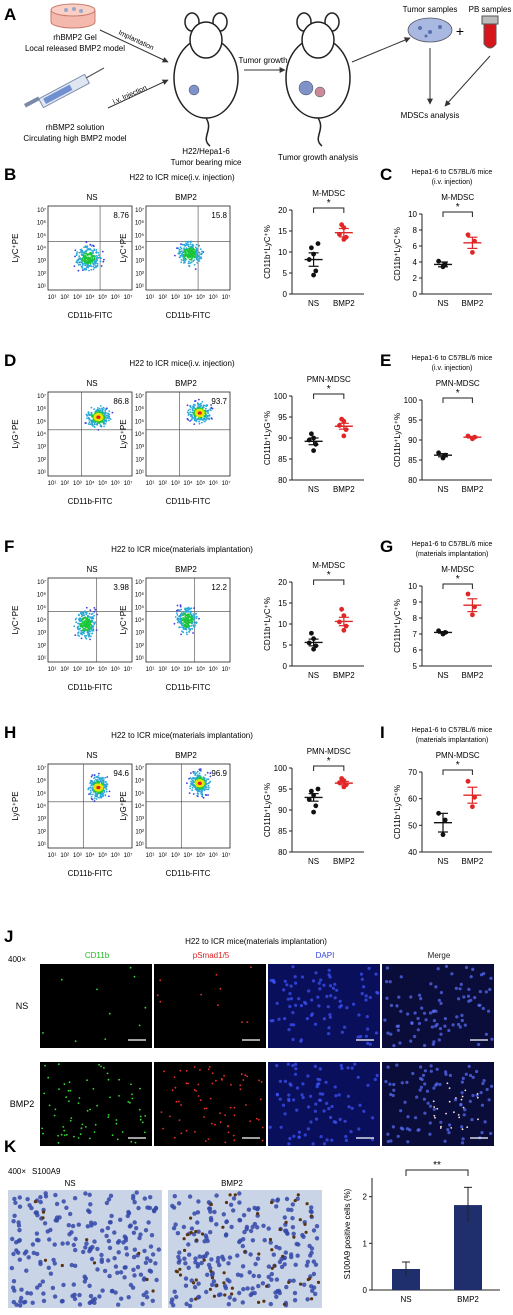  What do you see at coordinates (10, 360) in the screenshot?
I see `panel-label: D` at bounding box center [10, 360].